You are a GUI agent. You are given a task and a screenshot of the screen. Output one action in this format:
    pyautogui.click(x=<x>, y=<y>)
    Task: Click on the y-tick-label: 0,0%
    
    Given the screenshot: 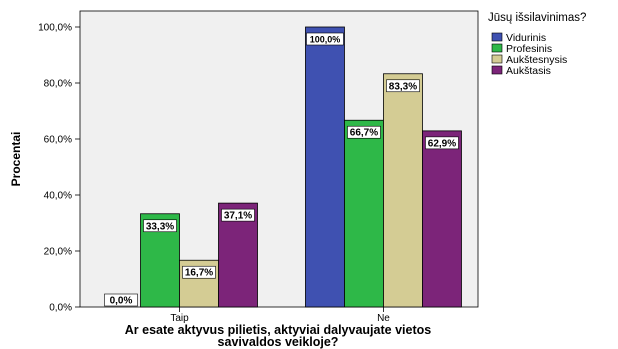 What is the action you would take?
    pyautogui.click(x=60, y=308)
    